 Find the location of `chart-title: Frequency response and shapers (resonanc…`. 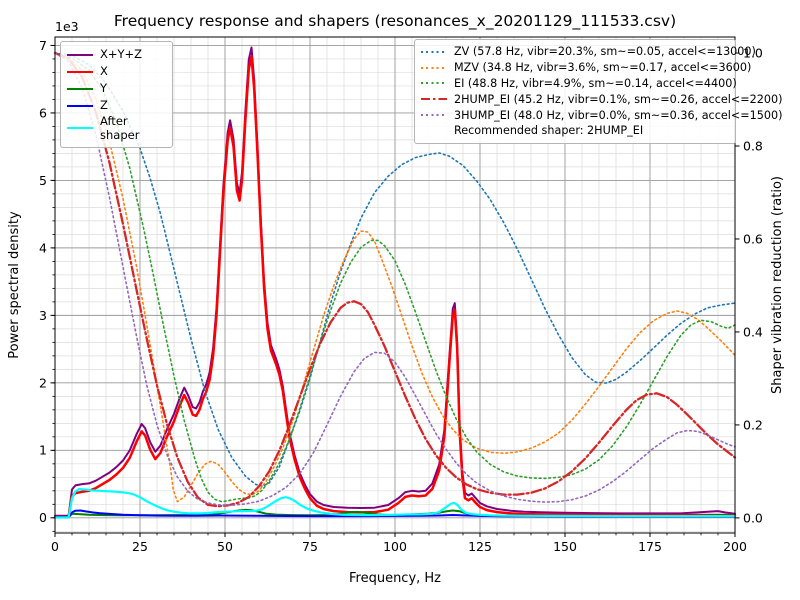

chart-title: Frequency response and shapers (resonanc… is located at coordinates (395, 21).